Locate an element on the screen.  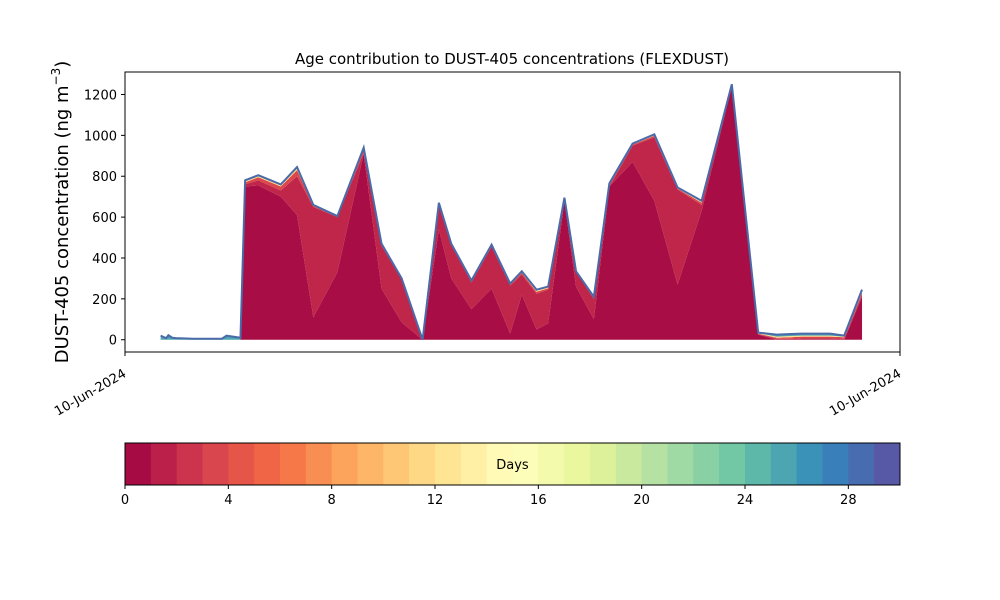
y-tick-label-1: 200 is located at coordinates (104, 300).